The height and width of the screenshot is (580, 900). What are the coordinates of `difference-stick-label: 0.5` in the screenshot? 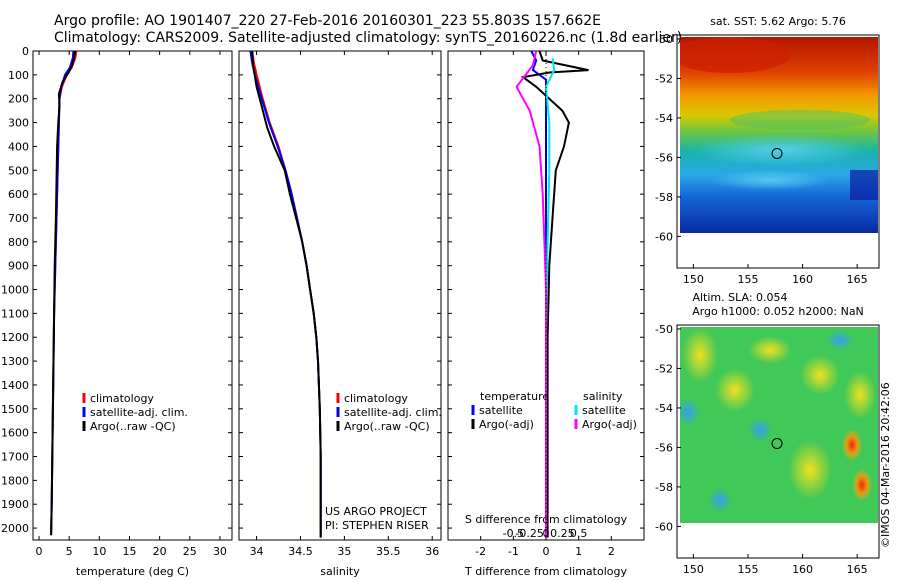 It's located at (579, 533).